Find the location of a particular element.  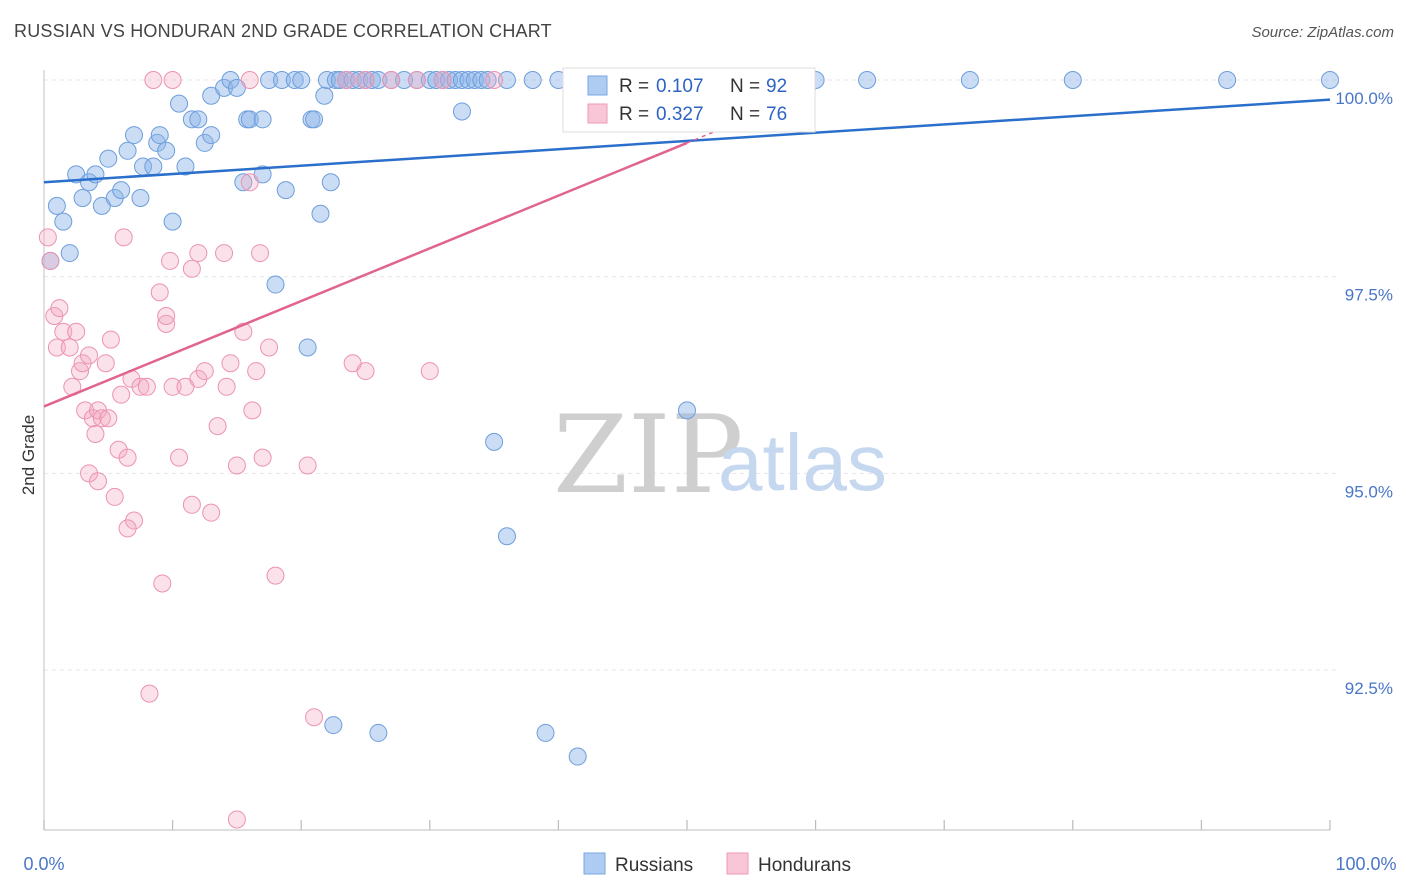

russians-r-value: 0.107 is located at coordinates (680, 86).